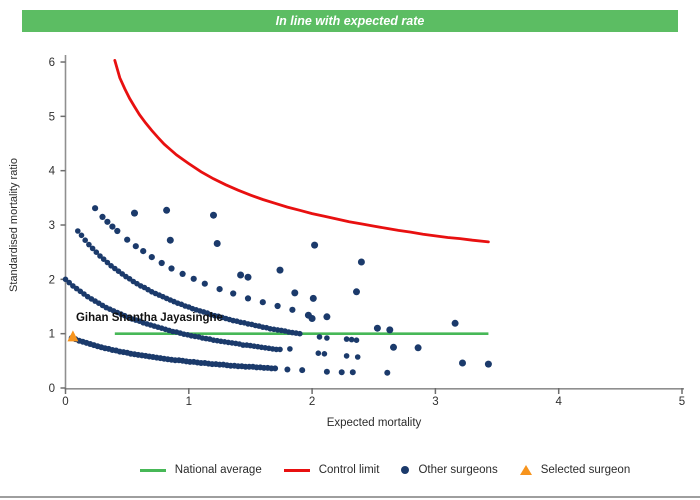  I want to click on selected-surgeon-triangle-swatch, so click(525, 470).